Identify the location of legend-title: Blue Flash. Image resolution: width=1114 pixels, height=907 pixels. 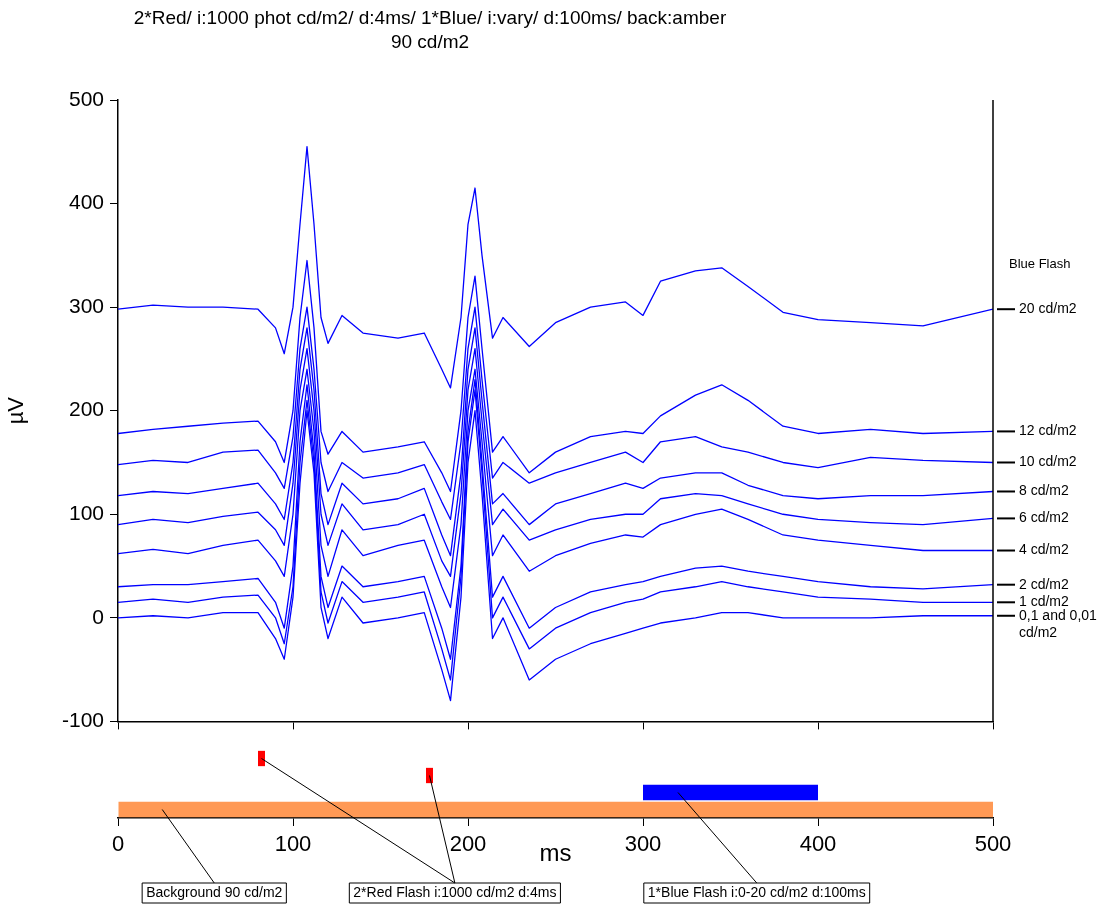
(1040, 263).